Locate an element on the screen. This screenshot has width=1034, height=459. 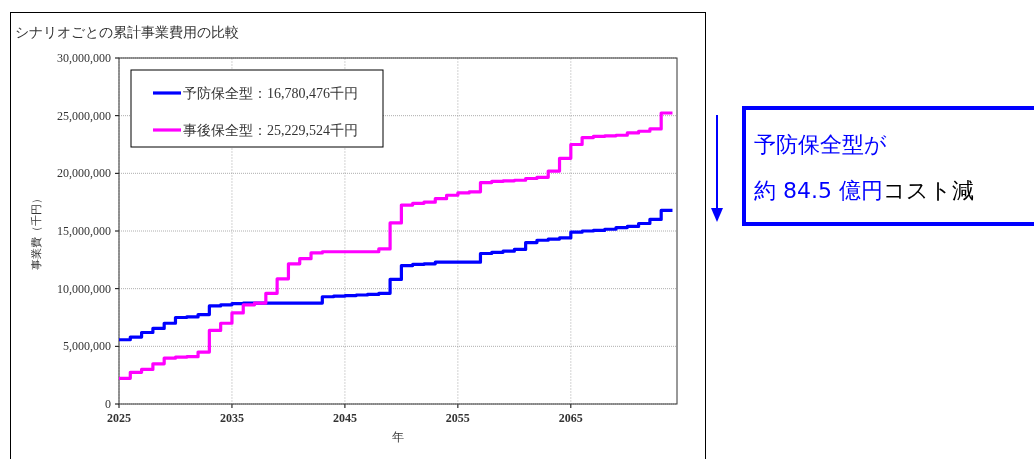
y-tick-label: 10,000,000 is located at coordinates (84, 288).